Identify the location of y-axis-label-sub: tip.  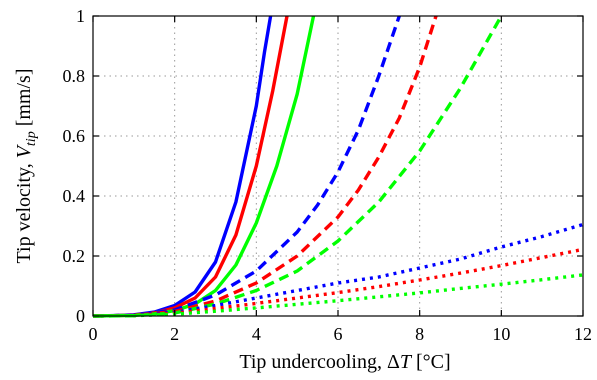
(31, 138).